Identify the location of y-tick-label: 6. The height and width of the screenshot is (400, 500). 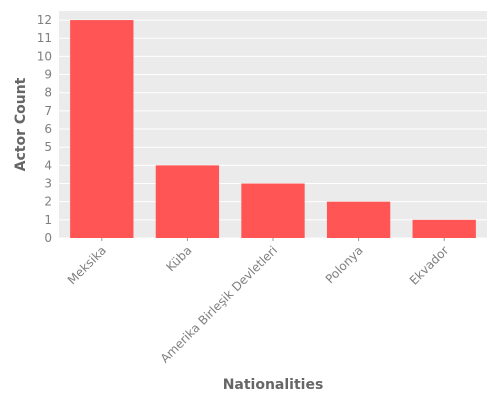
(48, 129).